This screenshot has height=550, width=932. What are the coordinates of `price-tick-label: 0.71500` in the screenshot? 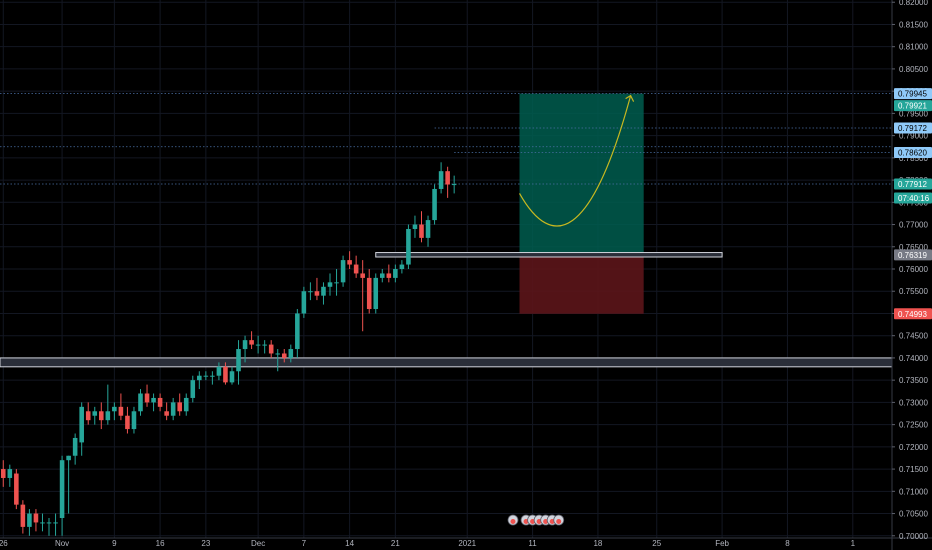 It's located at (913, 469).